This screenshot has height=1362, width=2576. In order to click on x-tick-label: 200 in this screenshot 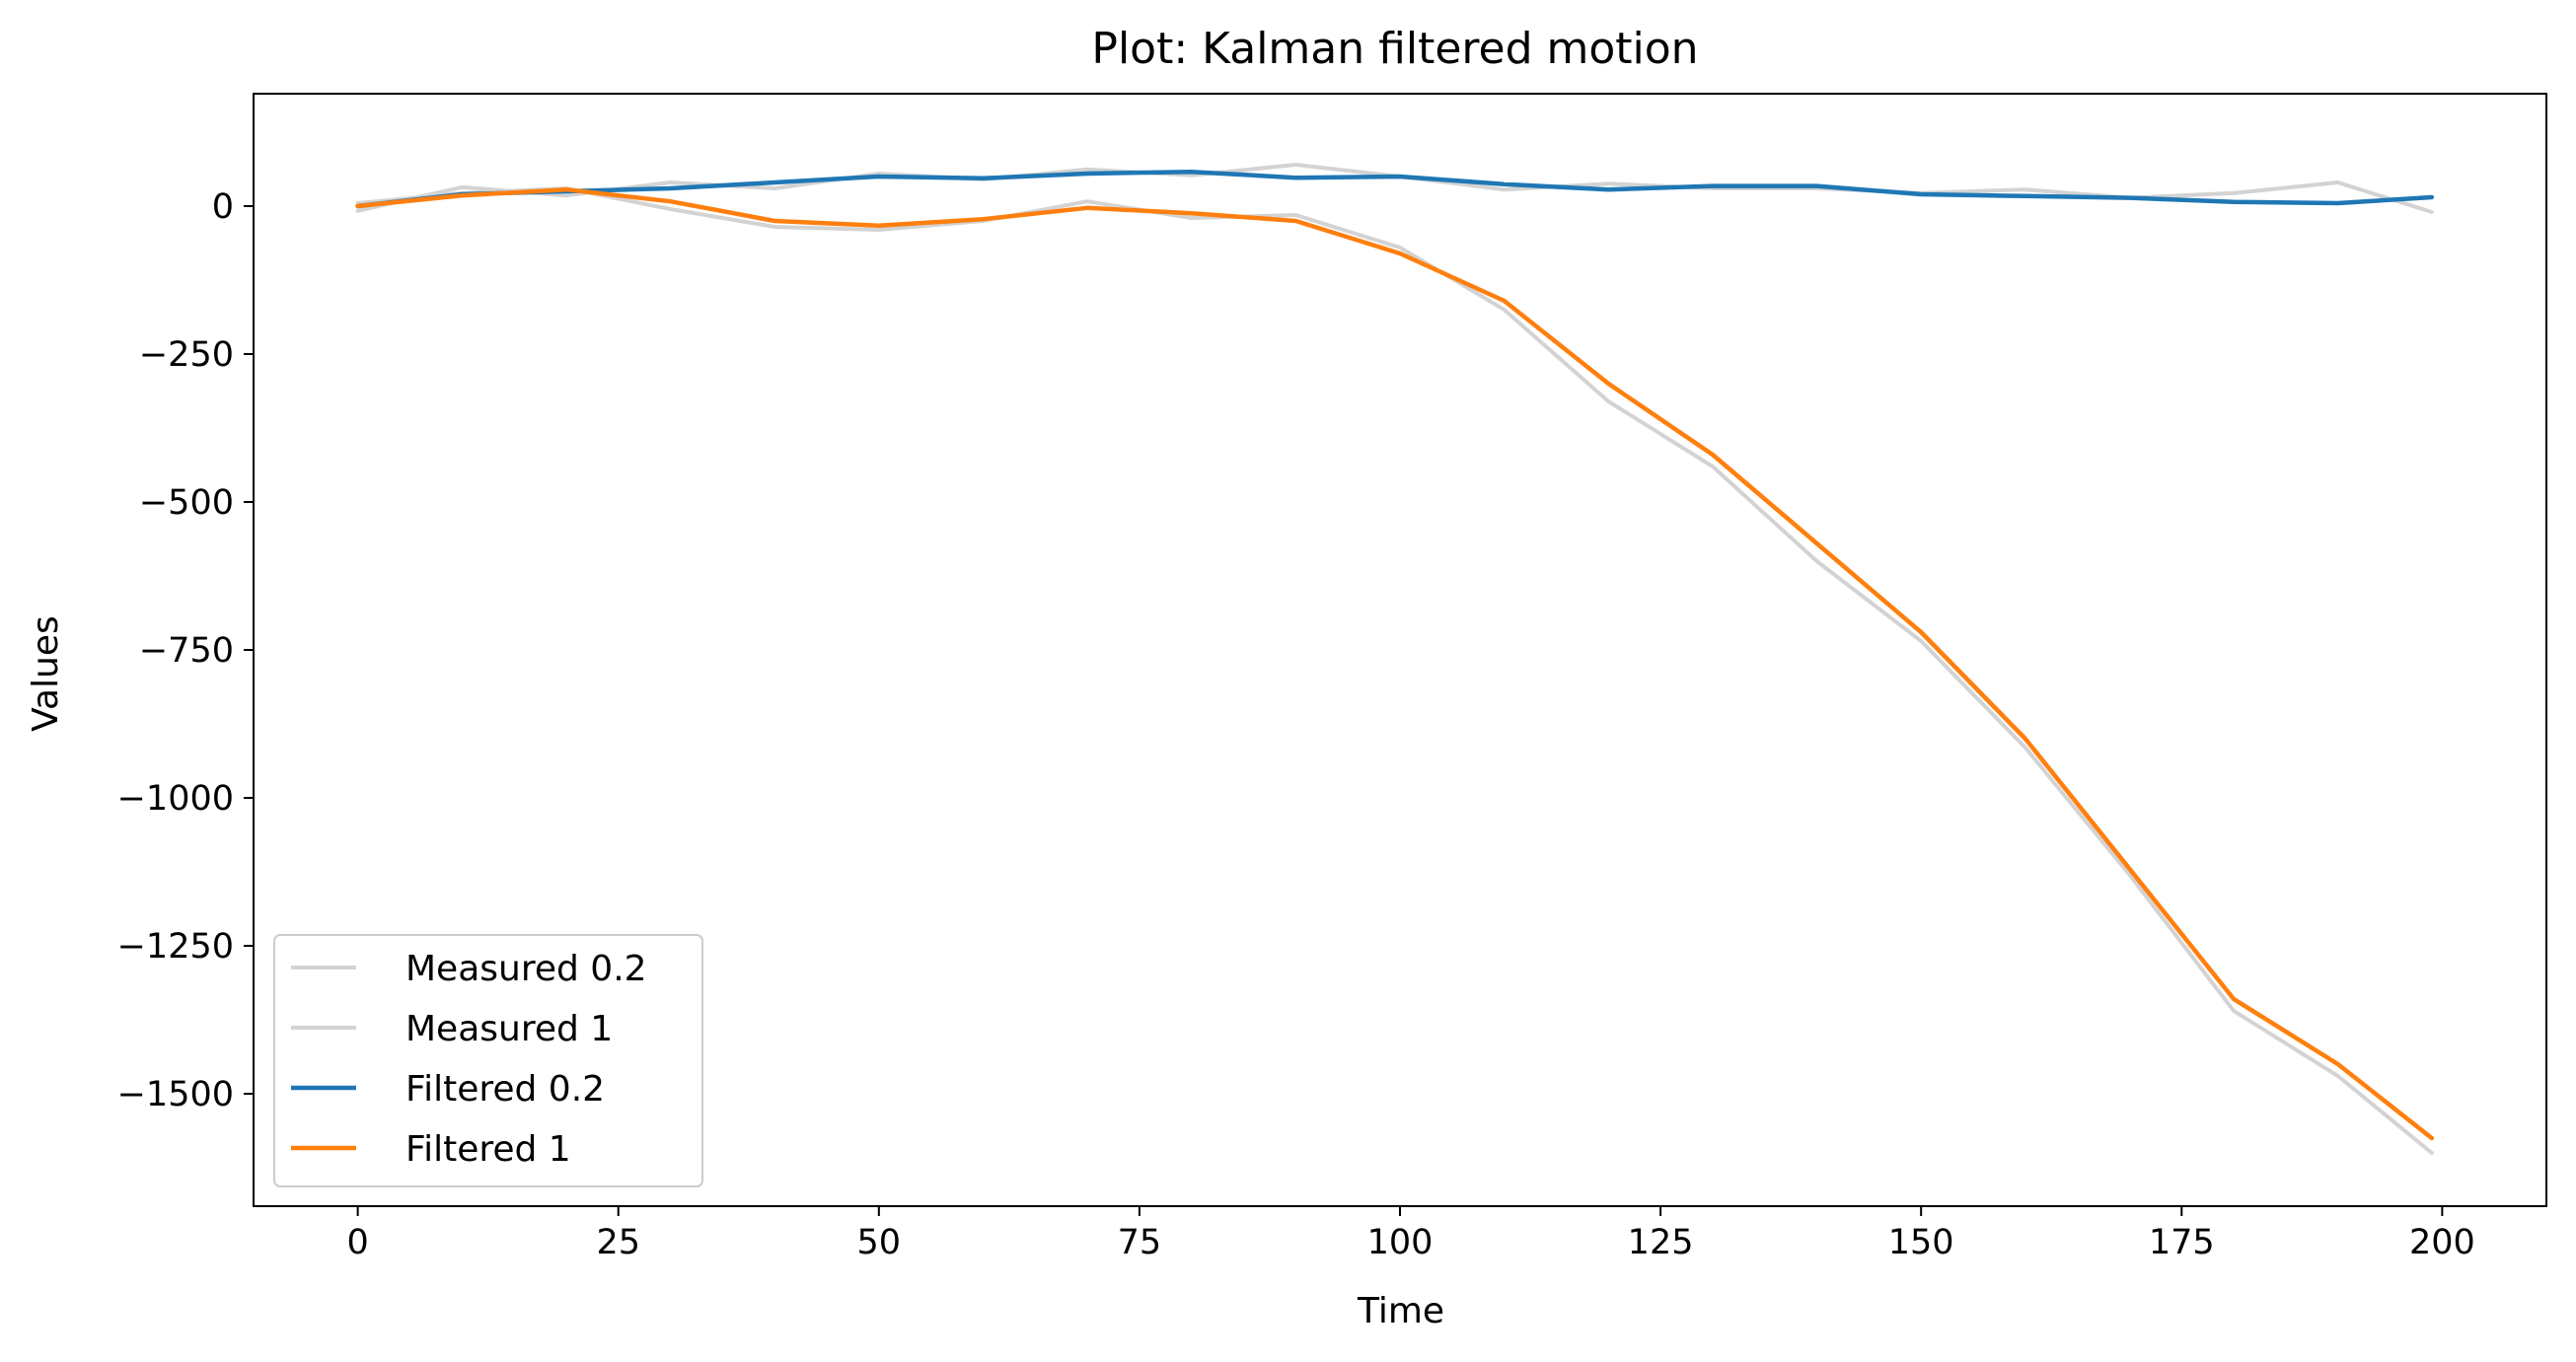, I will do `click(2442, 1242)`.